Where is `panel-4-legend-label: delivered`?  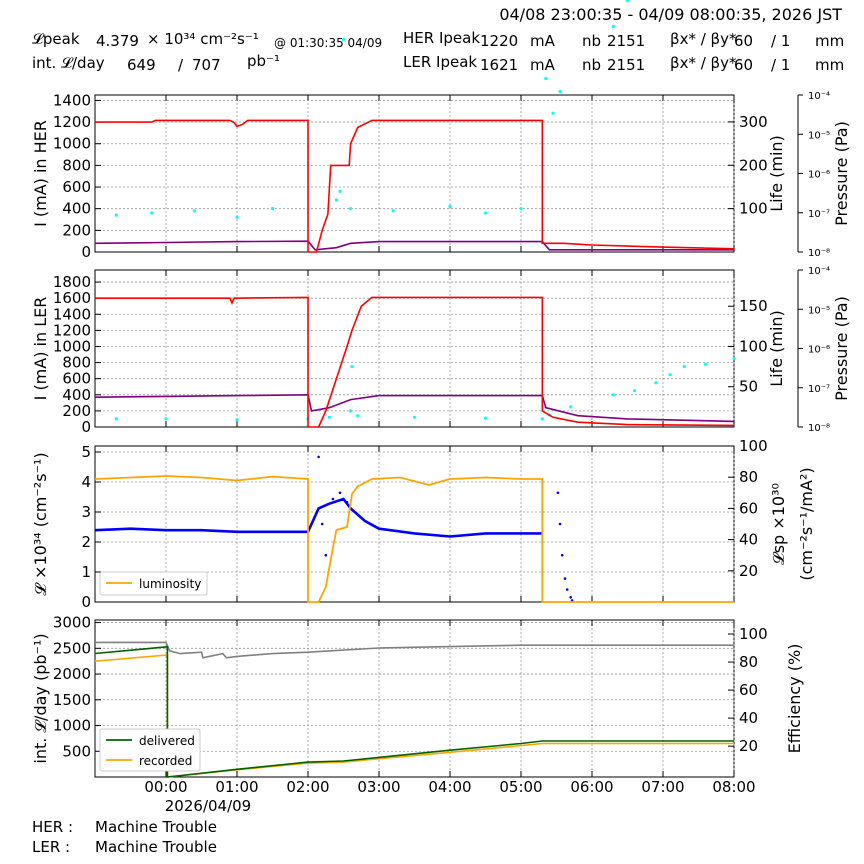 panel-4-legend-label: delivered is located at coordinates (167, 741).